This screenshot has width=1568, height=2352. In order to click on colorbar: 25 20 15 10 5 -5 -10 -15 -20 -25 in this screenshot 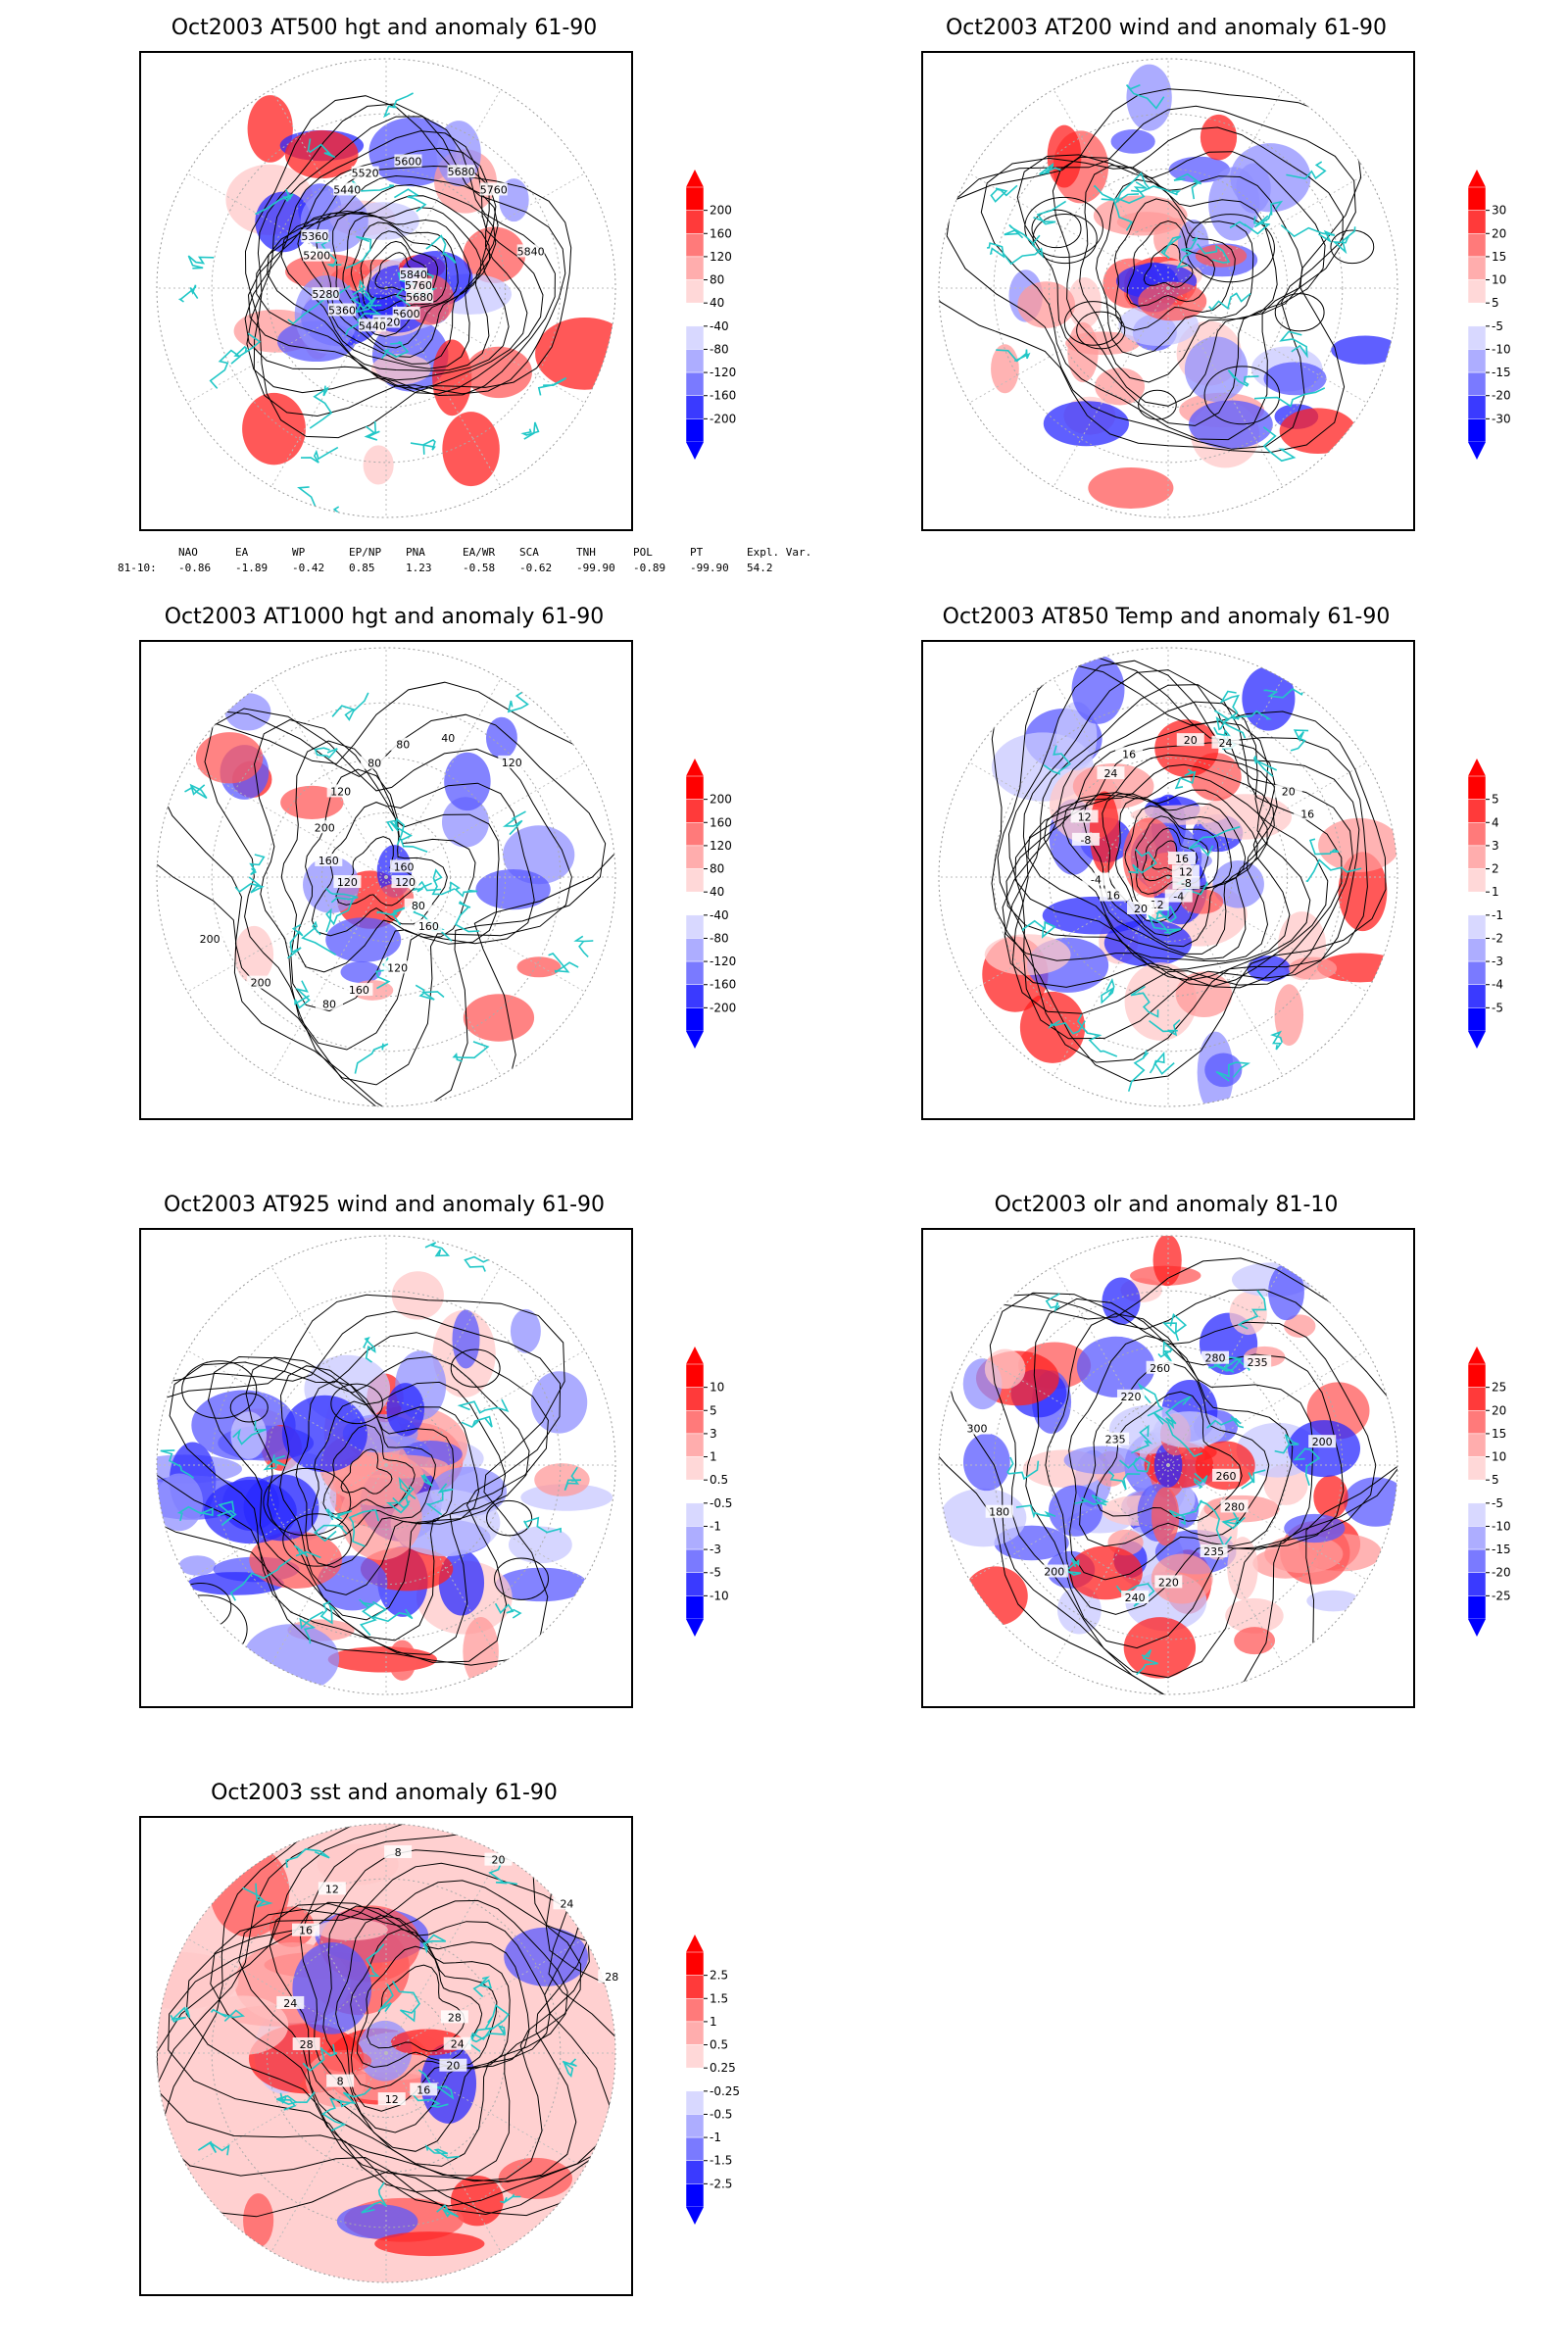, I will do `click(1502, 1492)`.